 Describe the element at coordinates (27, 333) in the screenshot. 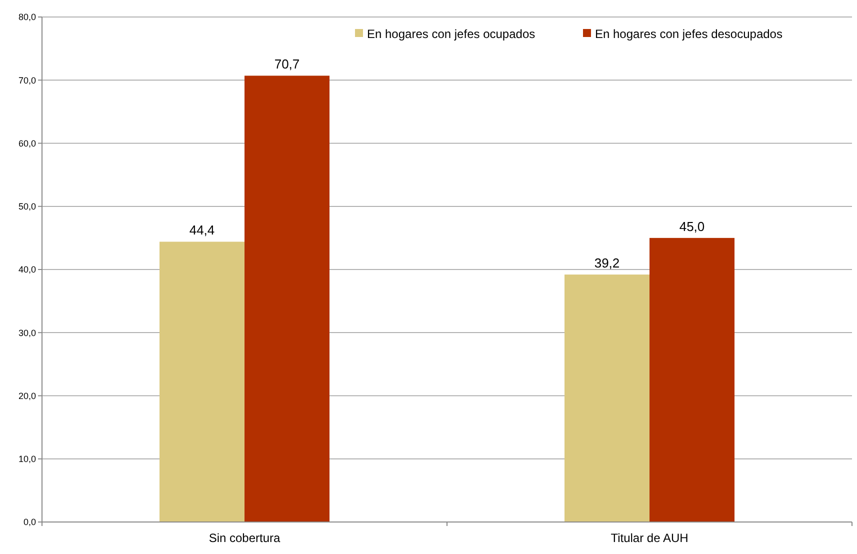

I see `y-tick-label: 30,0` at that location.